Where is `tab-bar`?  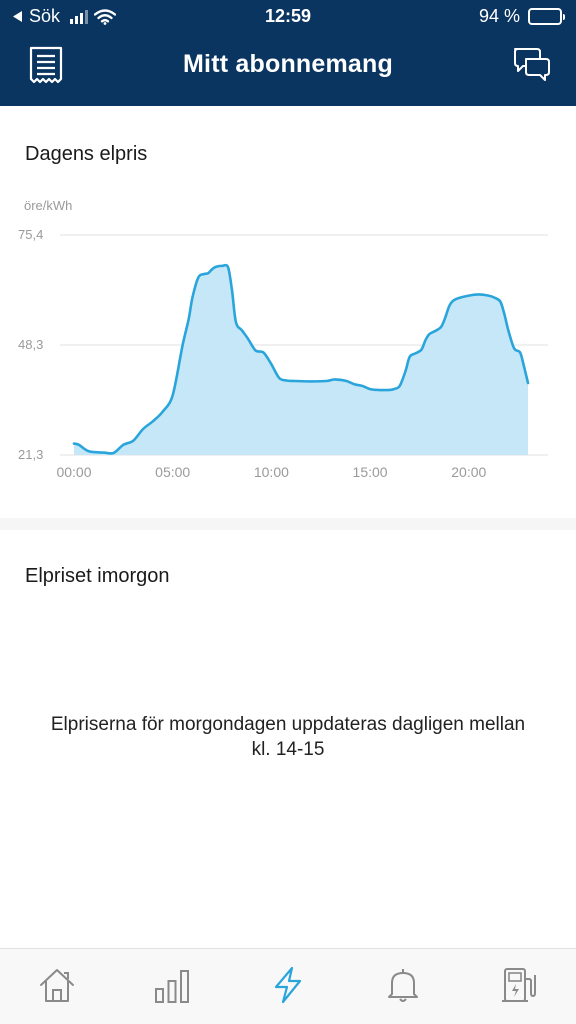
tab-bar is located at coordinates (288, 986).